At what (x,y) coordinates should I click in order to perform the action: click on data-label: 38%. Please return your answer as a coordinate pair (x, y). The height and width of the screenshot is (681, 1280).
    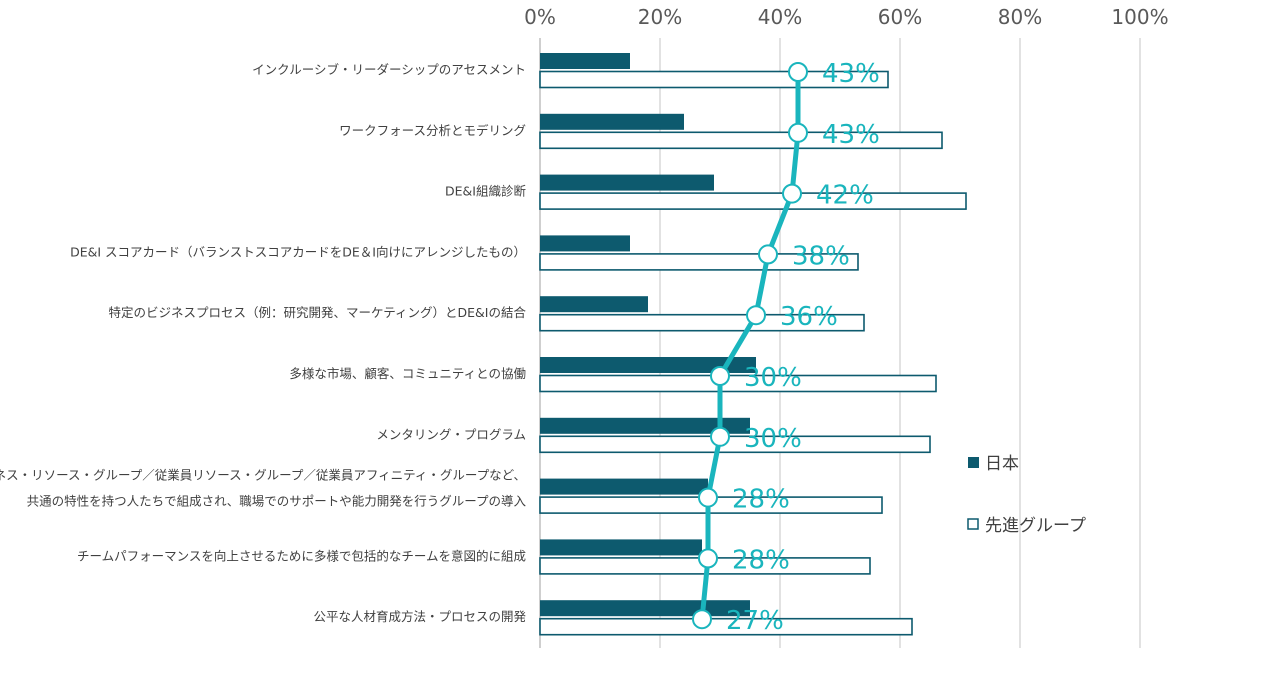
    Looking at the image, I should click on (821, 256).